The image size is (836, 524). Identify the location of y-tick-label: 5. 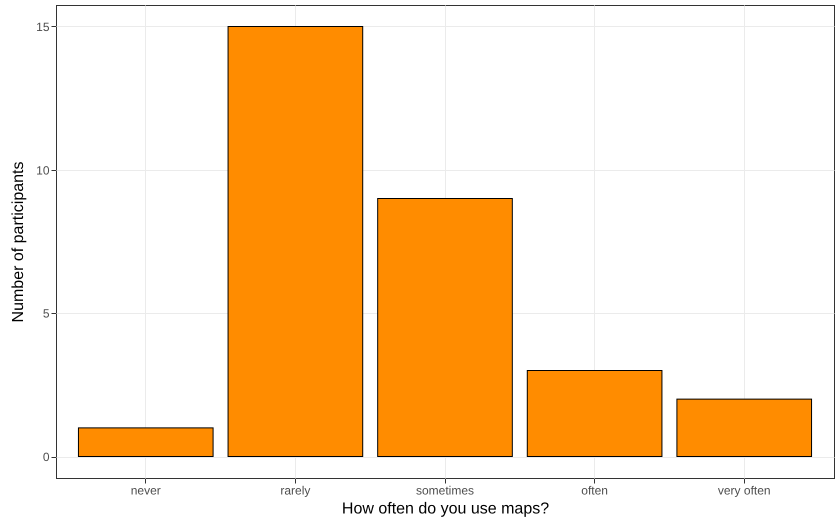
(46, 313).